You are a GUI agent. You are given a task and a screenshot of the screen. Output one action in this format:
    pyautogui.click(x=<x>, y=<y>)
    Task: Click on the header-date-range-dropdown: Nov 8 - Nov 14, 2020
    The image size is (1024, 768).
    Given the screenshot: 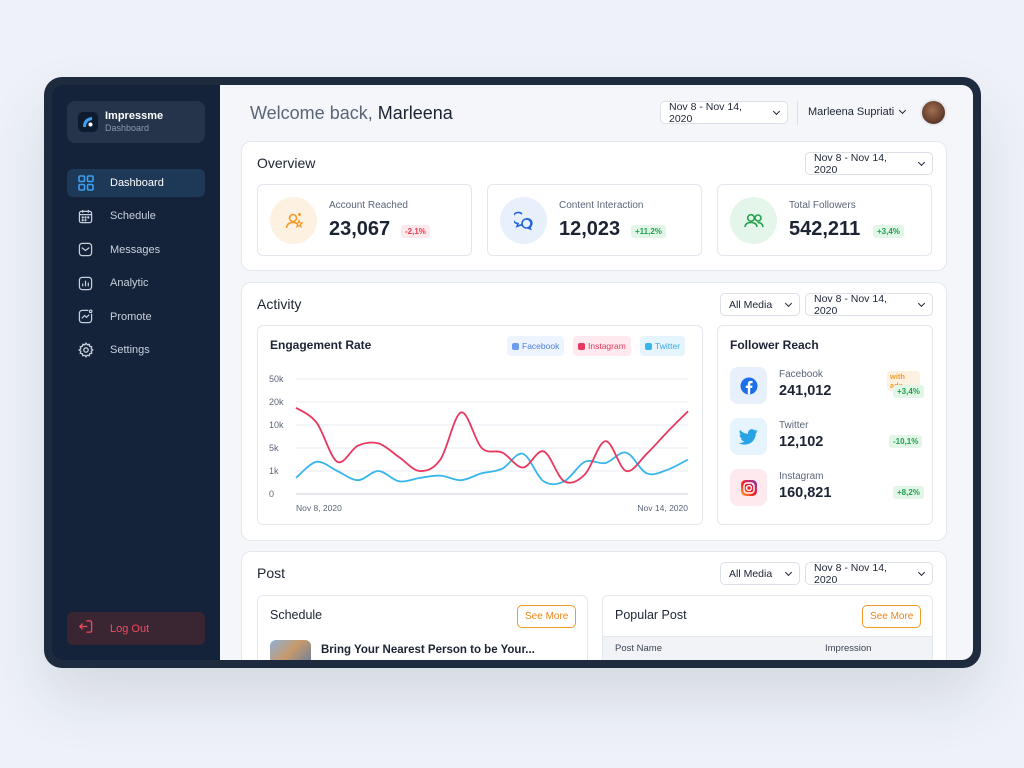 What is the action you would take?
    pyautogui.click(x=724, y=112)
    